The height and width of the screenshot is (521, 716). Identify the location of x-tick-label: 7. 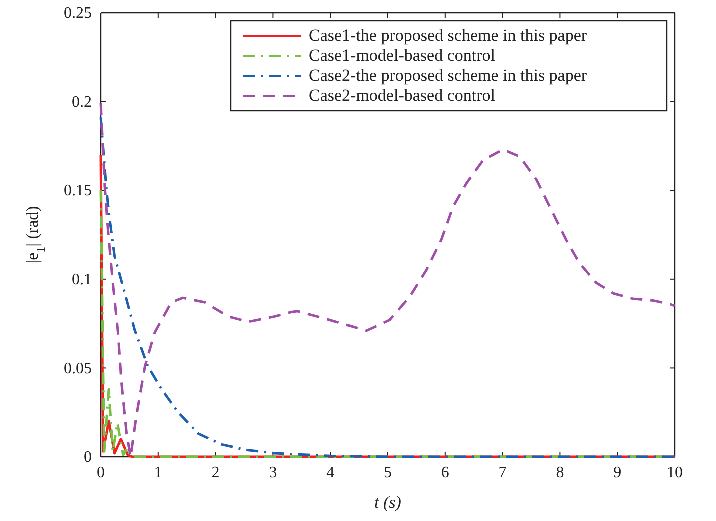
(502, 473).